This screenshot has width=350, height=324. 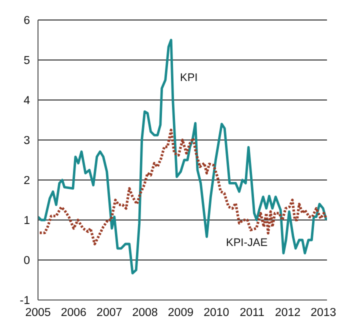 What do you see at coordinates (287, 313) in the screenshot?
I see `x-tick-label: 2012` at bounding box center [287, 313].